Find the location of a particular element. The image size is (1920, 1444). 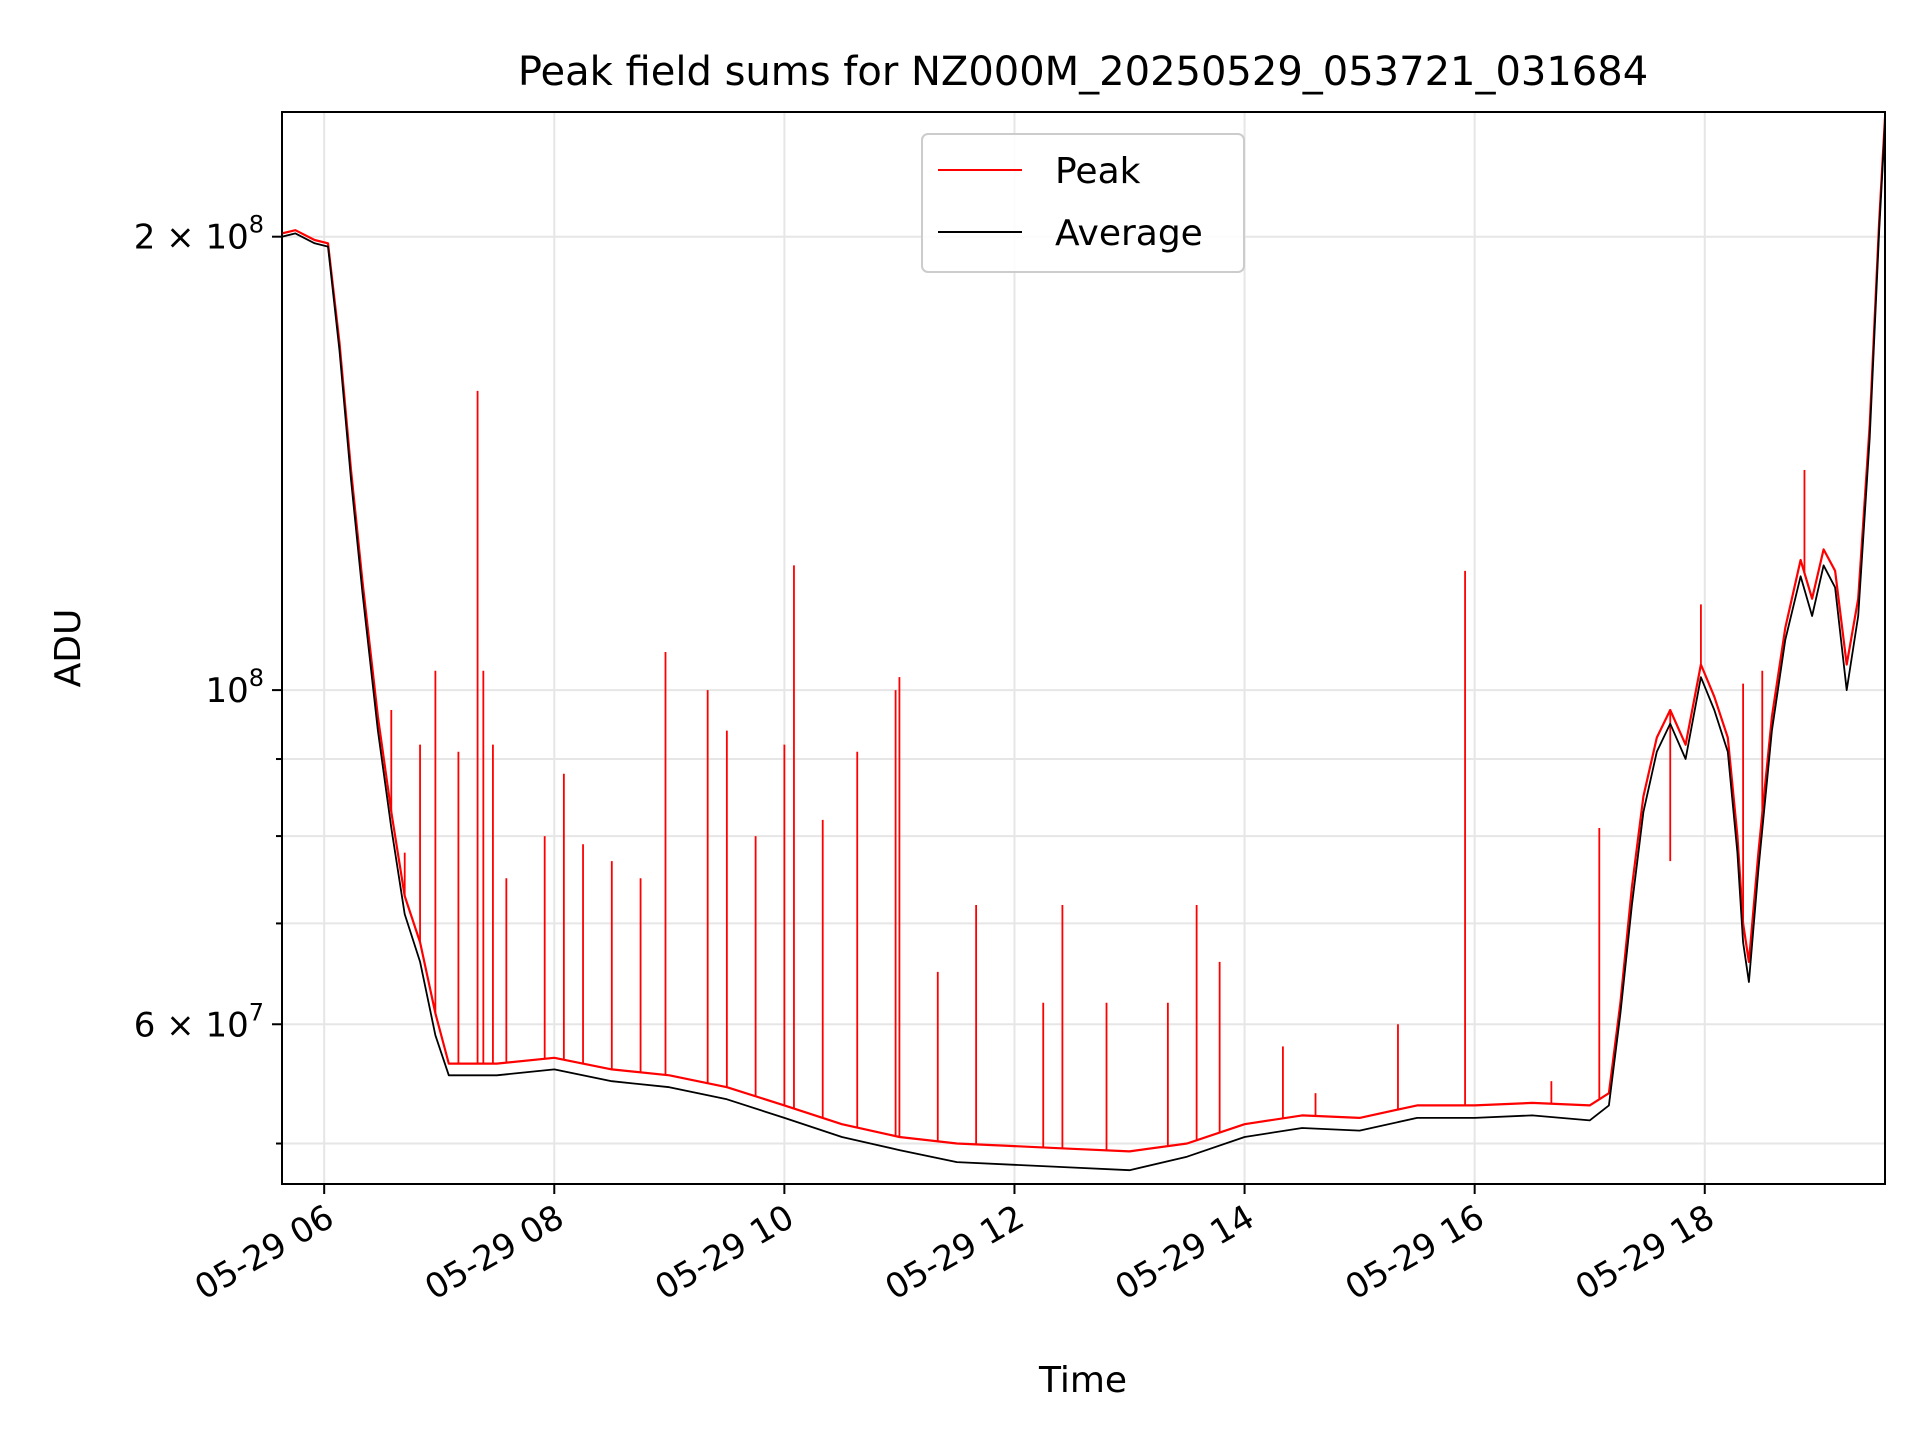

y-tick-label: 2 × 108 is located at coordinates (199, 234).